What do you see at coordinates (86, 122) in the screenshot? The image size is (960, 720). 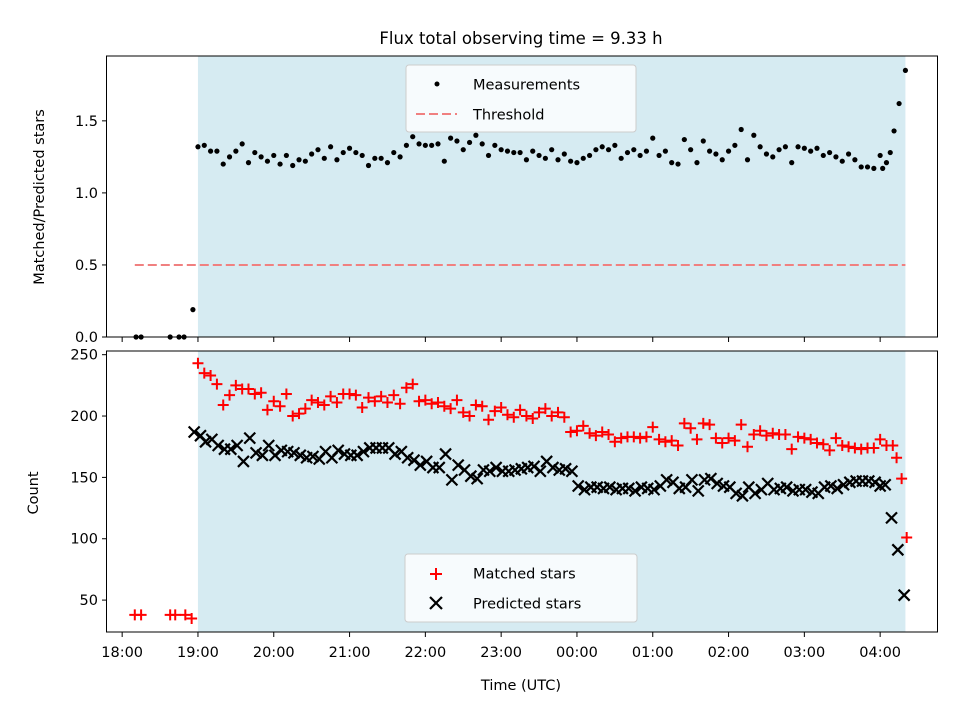 I see `ratio-y-tick-label: 1.5` at bounding box center [86, 122].